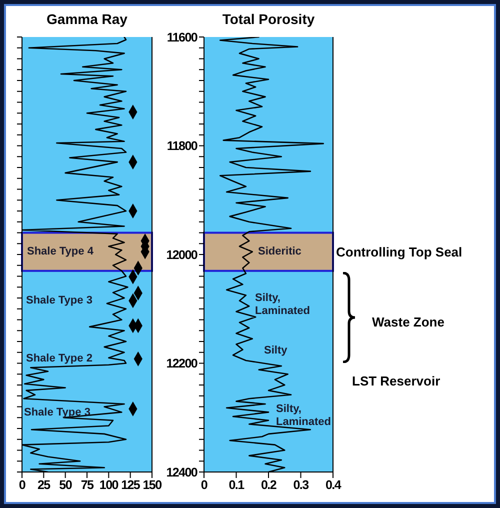 The width and height of the screenshot is (500, 508). What do you see at coordinates (152, 485) in the screenshot?
I see `x-tick-label: 150` at bounding box center [152, 485].